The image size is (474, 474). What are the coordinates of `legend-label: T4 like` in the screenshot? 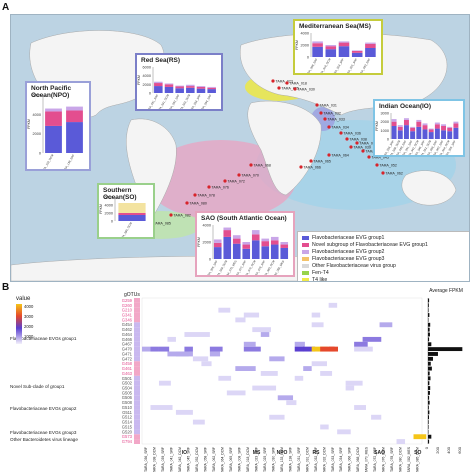 It's located at (320, 279).